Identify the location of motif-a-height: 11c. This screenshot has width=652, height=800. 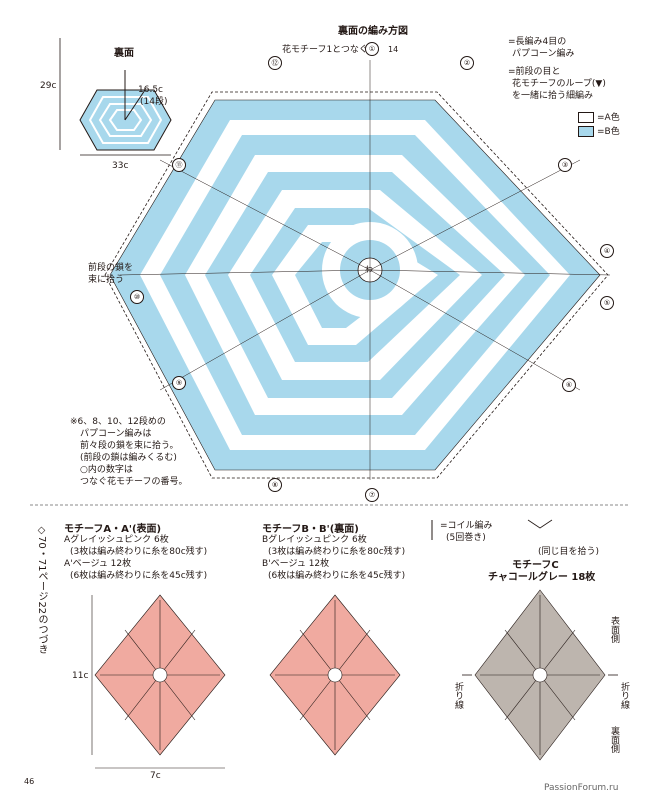
(80, 676).